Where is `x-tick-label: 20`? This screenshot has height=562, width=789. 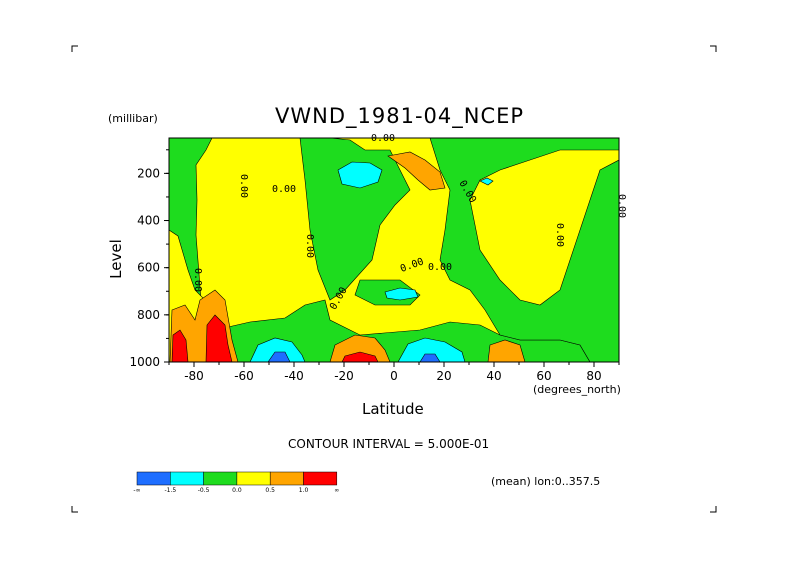
x-tick-label: 20 is located at coordinates (443, 376).